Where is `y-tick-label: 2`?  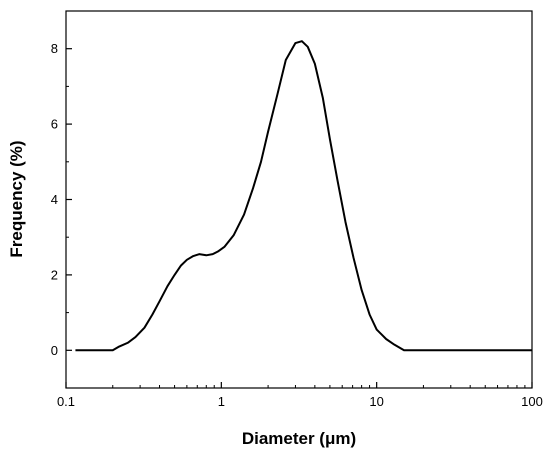
y-tick-label: 2 is located at coordinates (54, 274).